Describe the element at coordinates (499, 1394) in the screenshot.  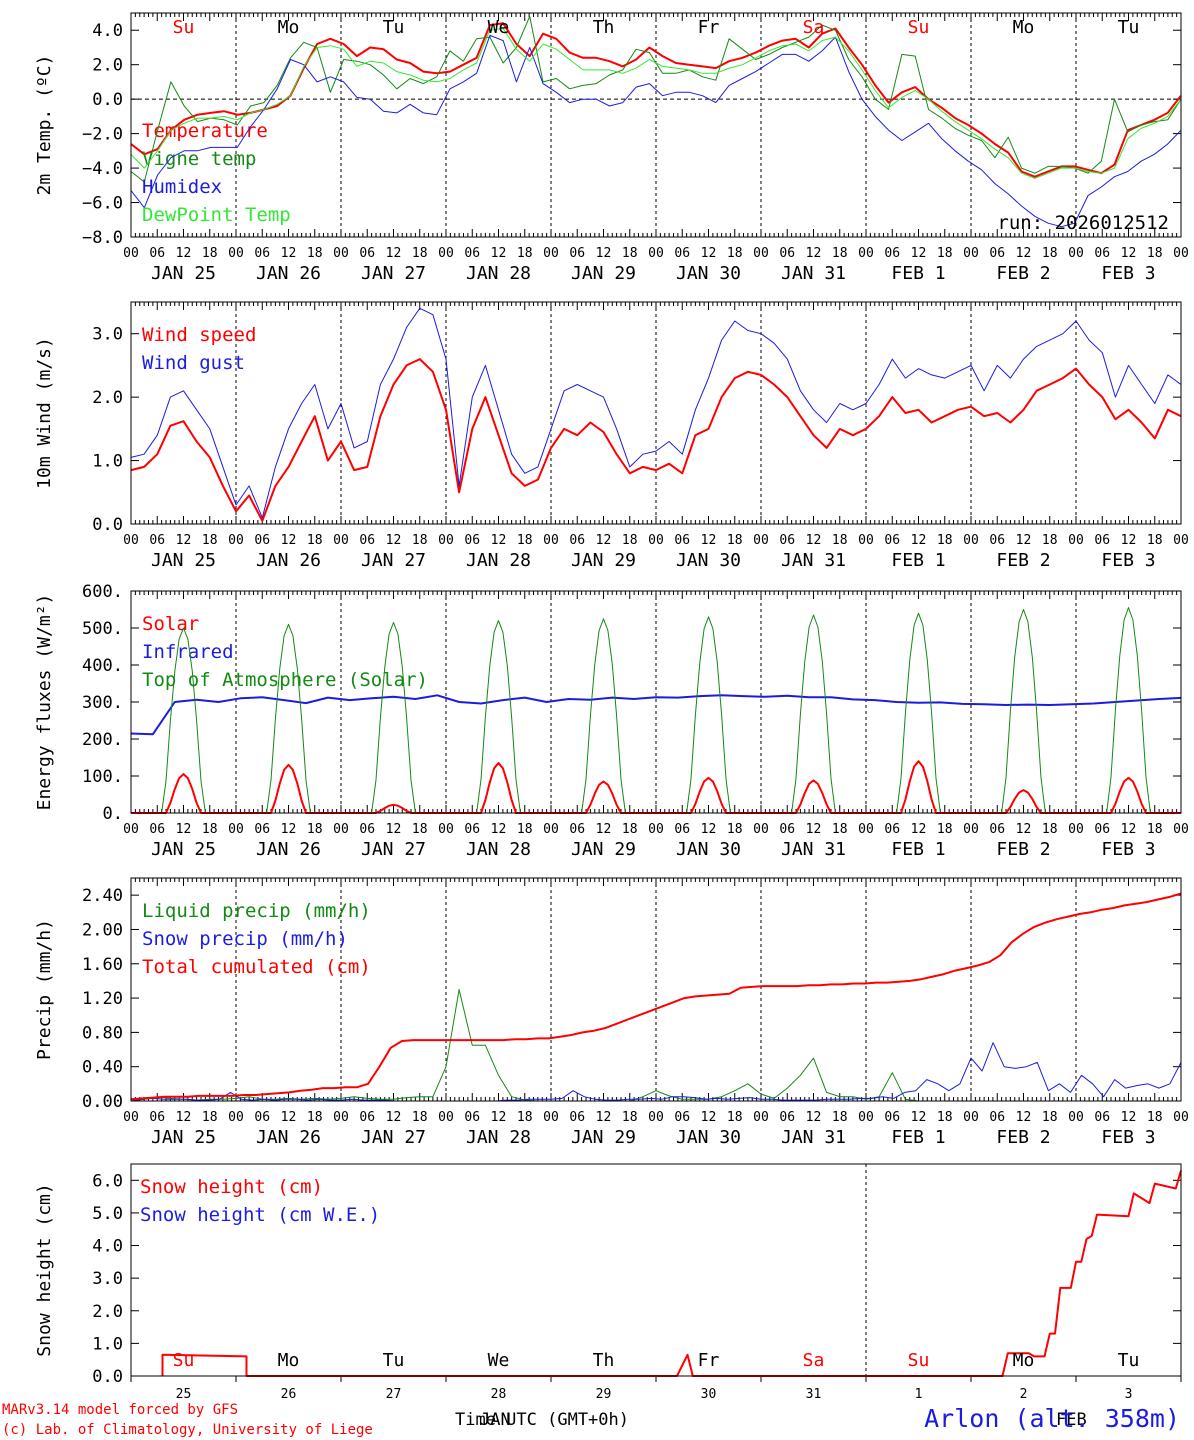
I see `day-number-label: 28` at that location.